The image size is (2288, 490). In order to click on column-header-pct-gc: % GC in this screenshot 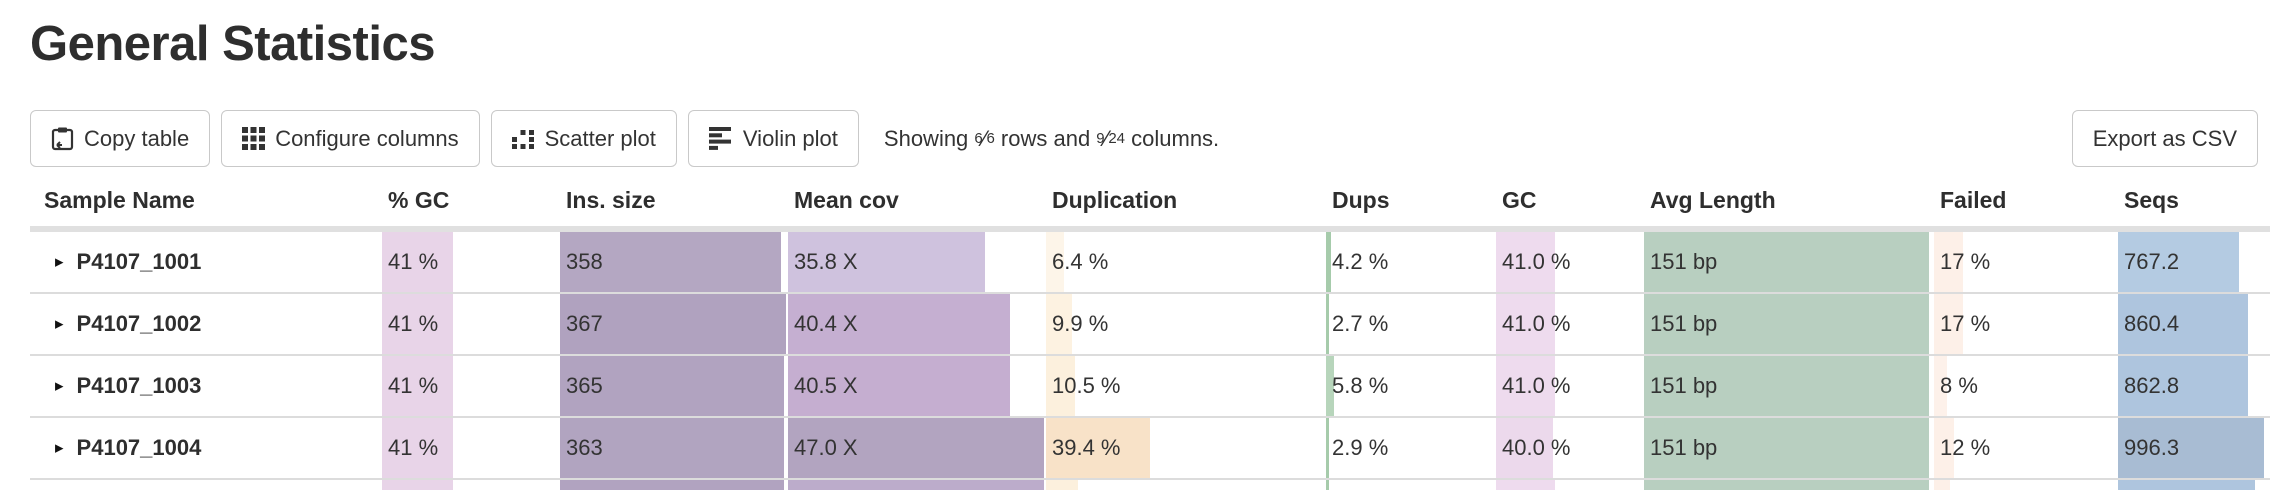, I will do `click(469, 204)`.